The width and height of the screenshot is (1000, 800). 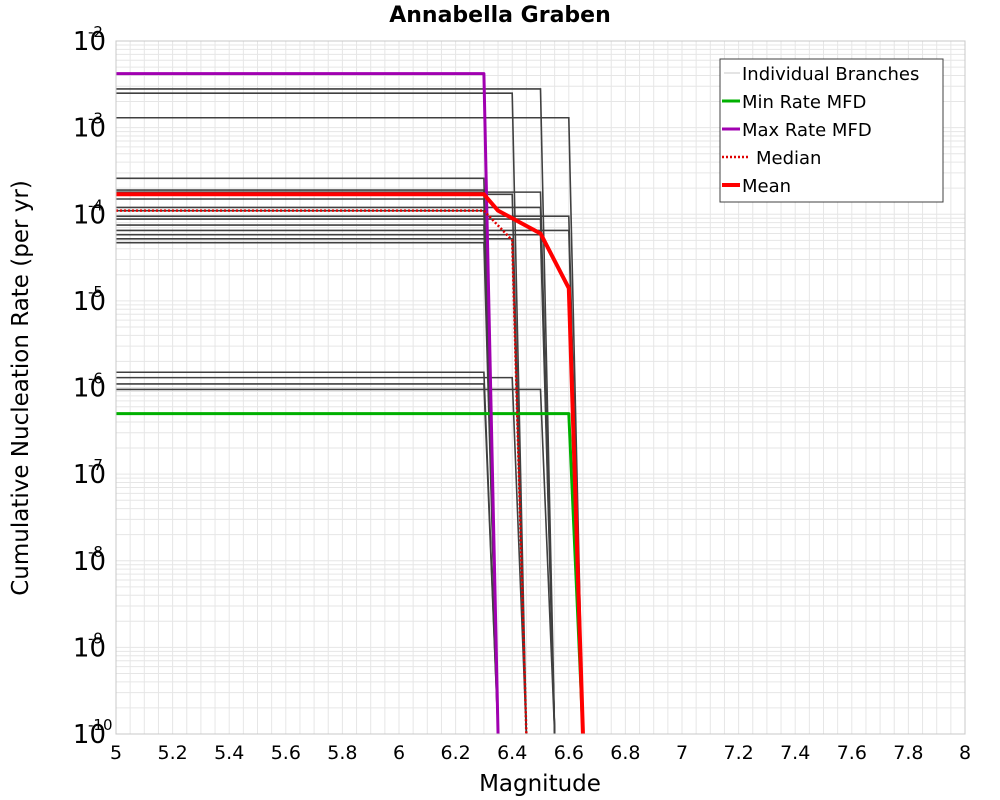 What do you see at coordinates (788, 158) in the screenshot?
I see `legend-label-median: Median` at bounding box center [788, 158].